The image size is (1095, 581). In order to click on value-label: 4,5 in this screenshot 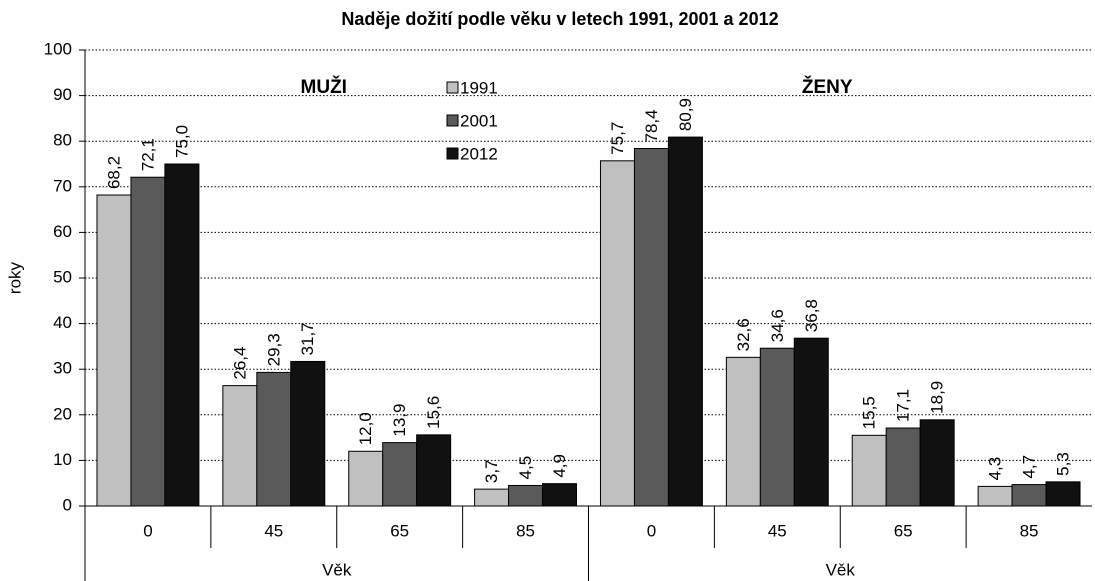, I will do `click(525, 468)`.